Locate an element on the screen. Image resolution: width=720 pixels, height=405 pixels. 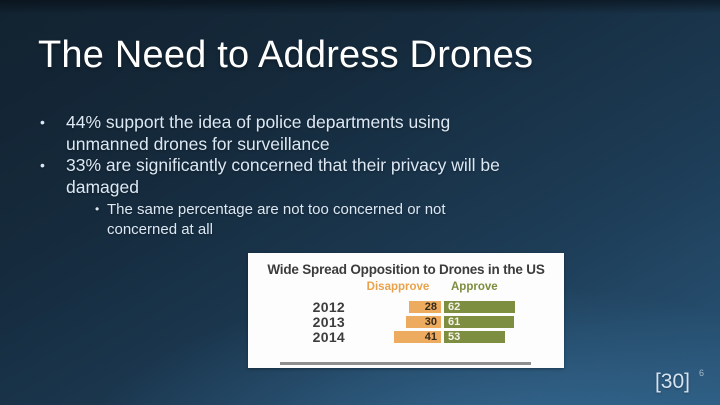
year-label: 2012 is located at coordinates (328, 306).